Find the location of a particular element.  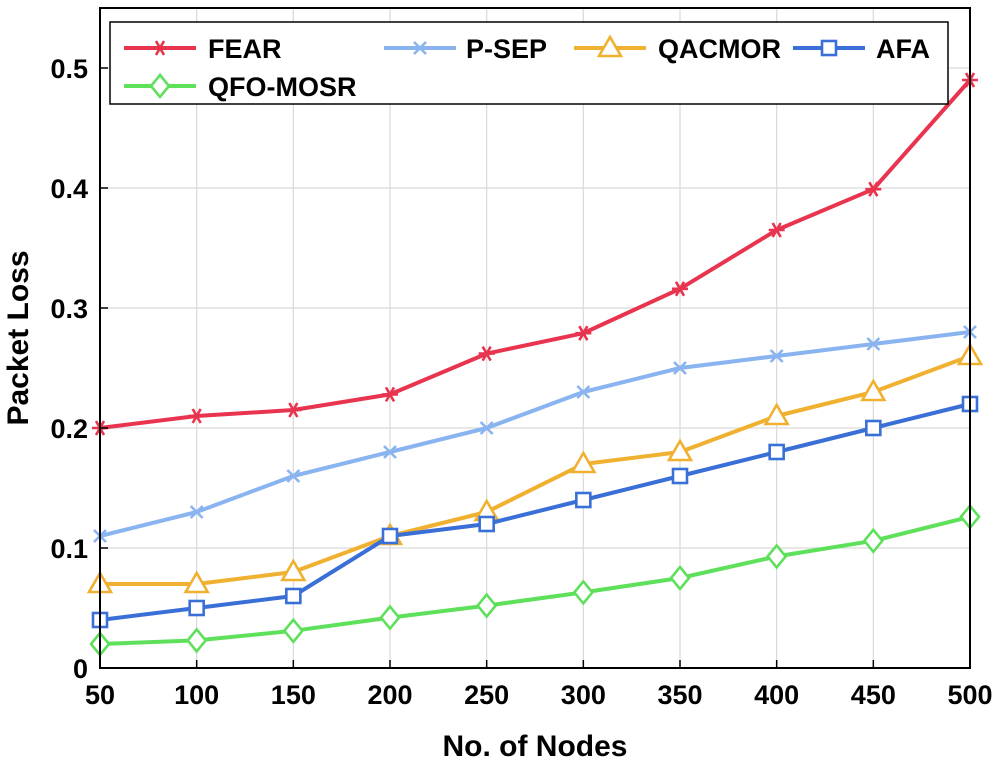

y-tick-label: 0.2 is located at coordinates (69, 429).